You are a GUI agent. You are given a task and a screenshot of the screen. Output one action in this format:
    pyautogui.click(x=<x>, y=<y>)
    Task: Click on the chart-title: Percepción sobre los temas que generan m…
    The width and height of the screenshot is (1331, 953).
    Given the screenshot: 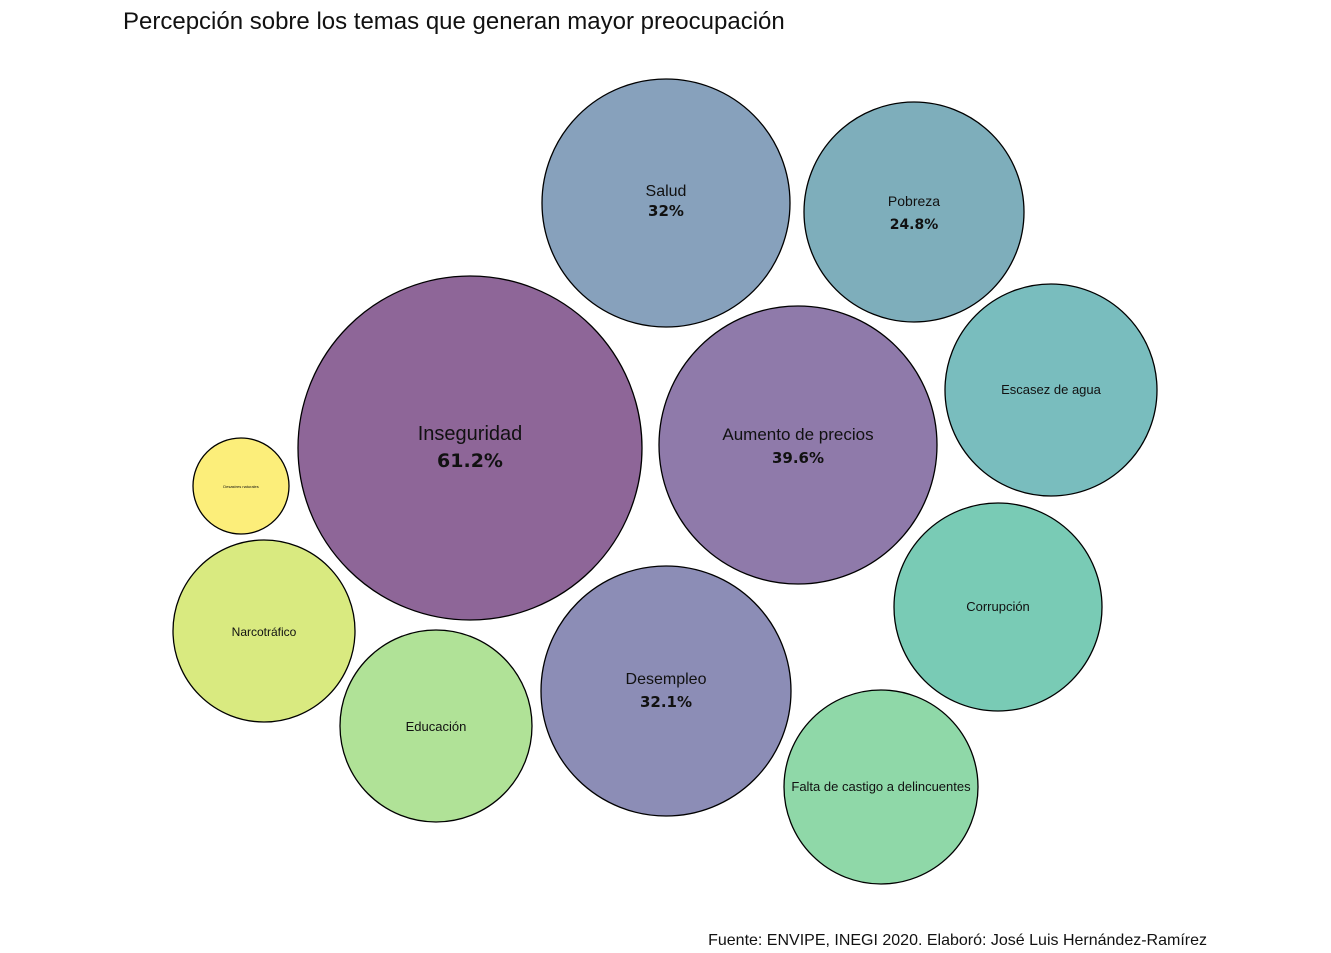 What is the action you would take?
    pyautogui.click(x=454, y=21)
    